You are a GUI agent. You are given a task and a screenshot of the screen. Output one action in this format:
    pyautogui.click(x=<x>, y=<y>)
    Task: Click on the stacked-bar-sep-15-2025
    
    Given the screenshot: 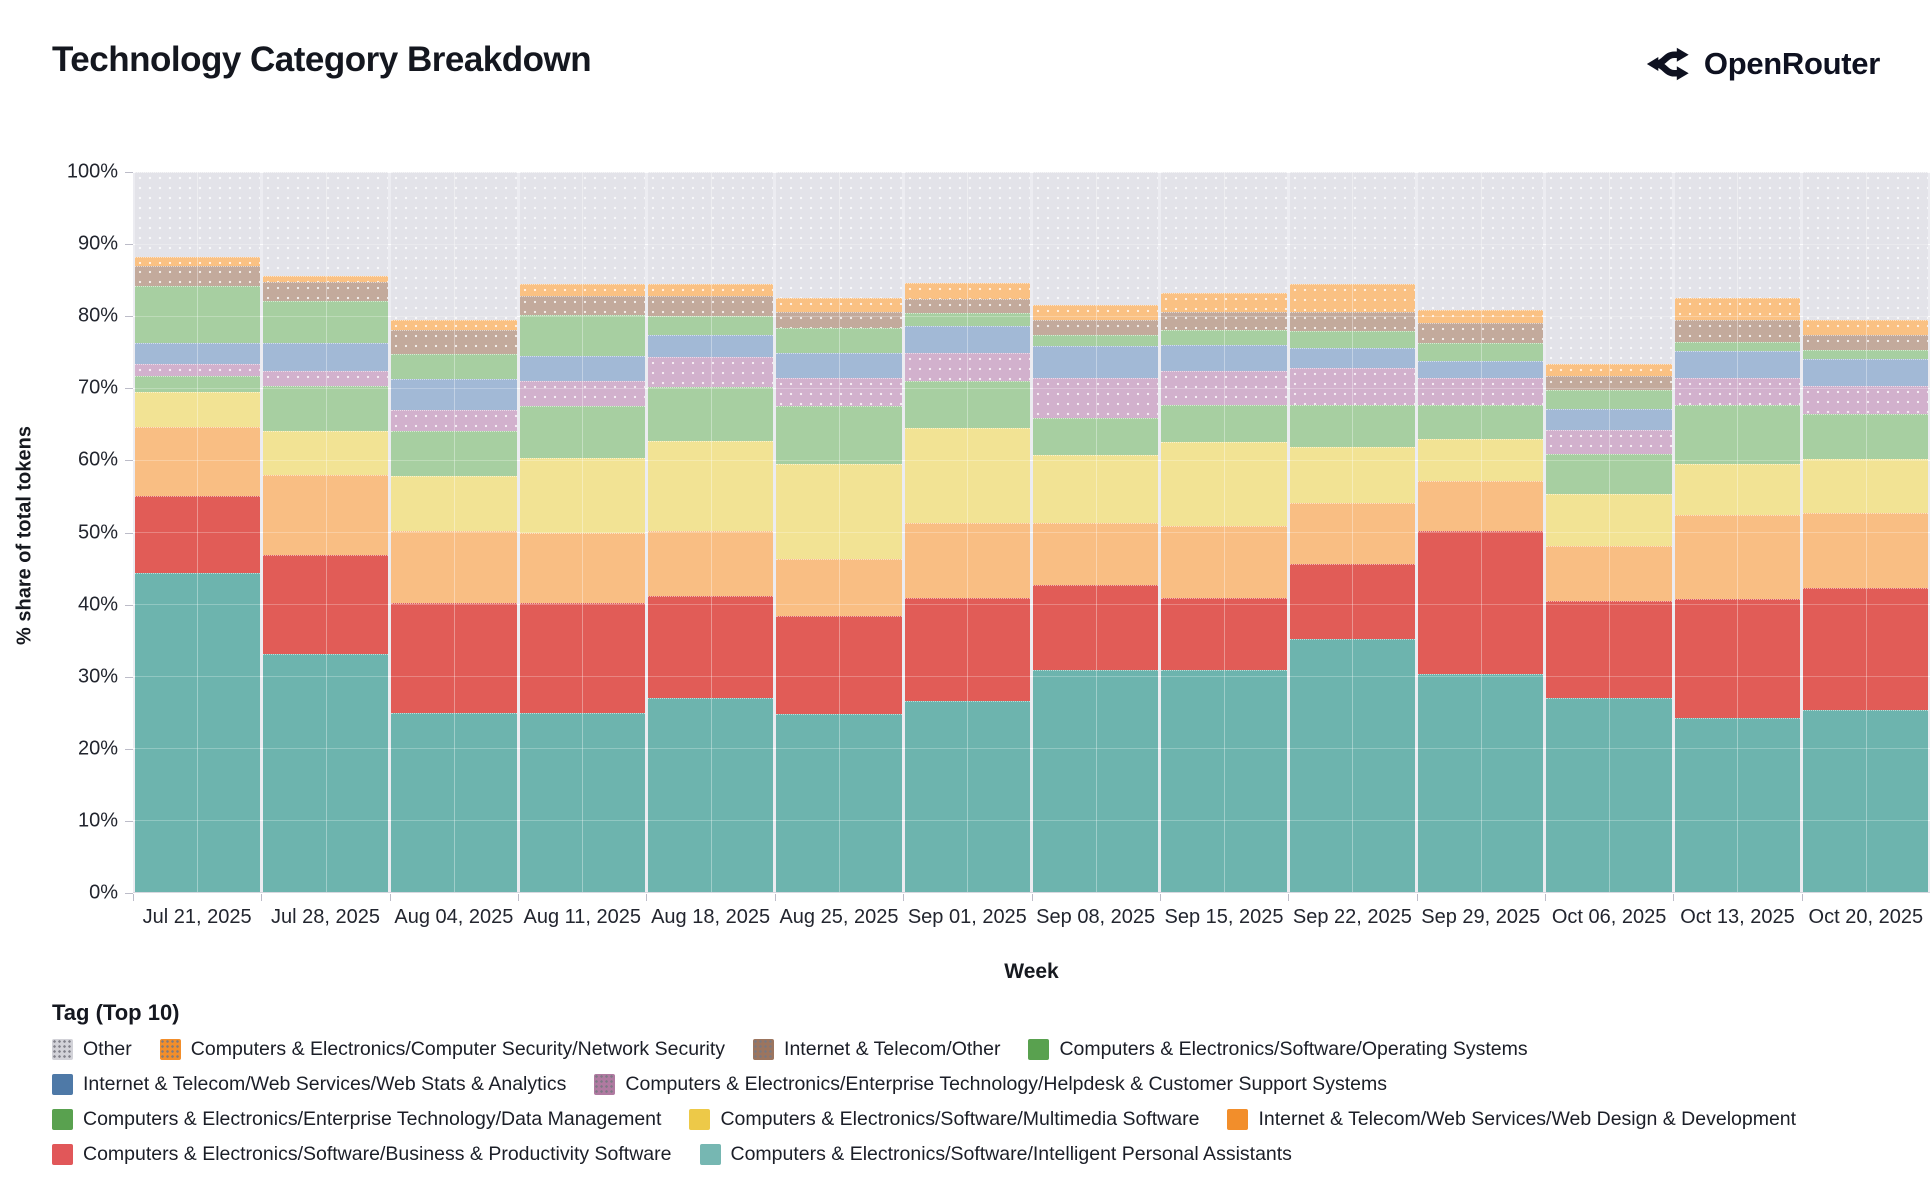 What is the action you would take?
    pyautogui.click(x=1224, y=532)
    